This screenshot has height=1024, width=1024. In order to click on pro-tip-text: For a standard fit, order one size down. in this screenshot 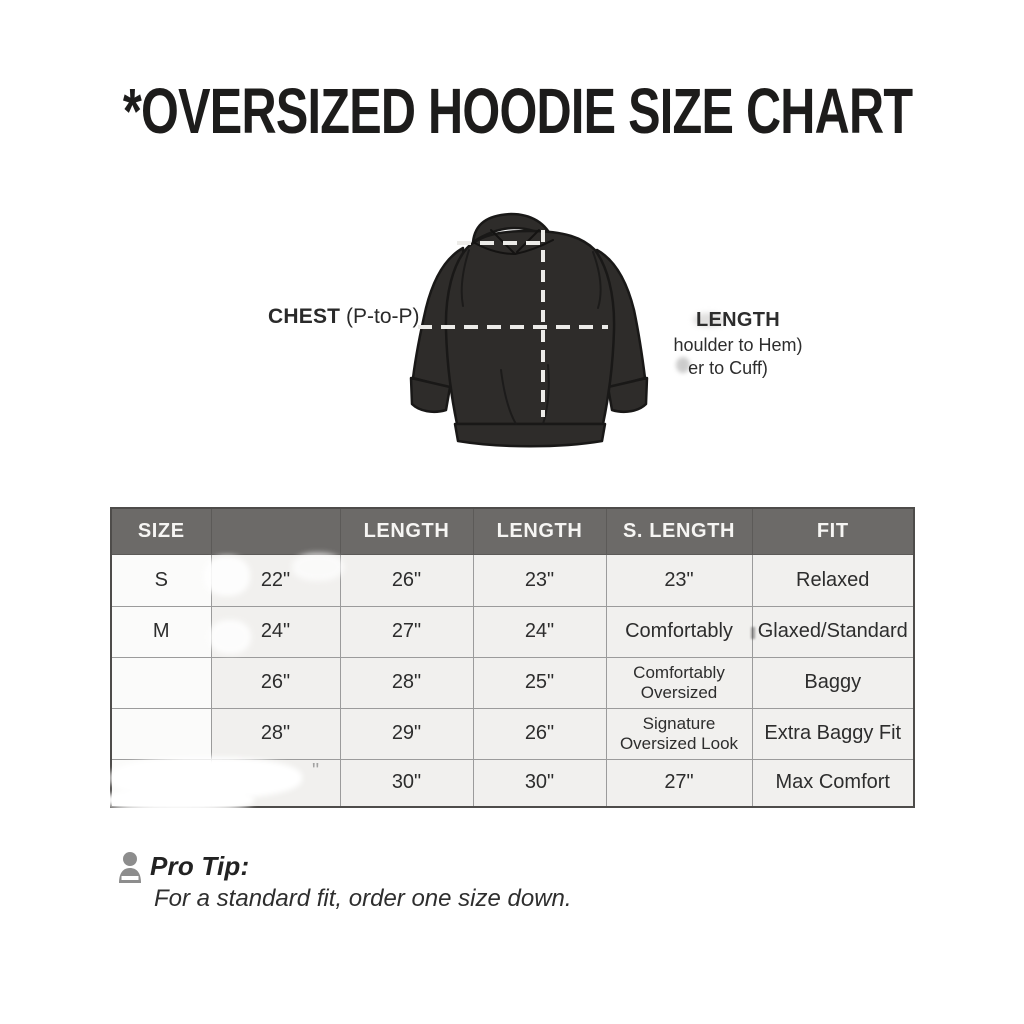, I will do `click(363, 898)`.